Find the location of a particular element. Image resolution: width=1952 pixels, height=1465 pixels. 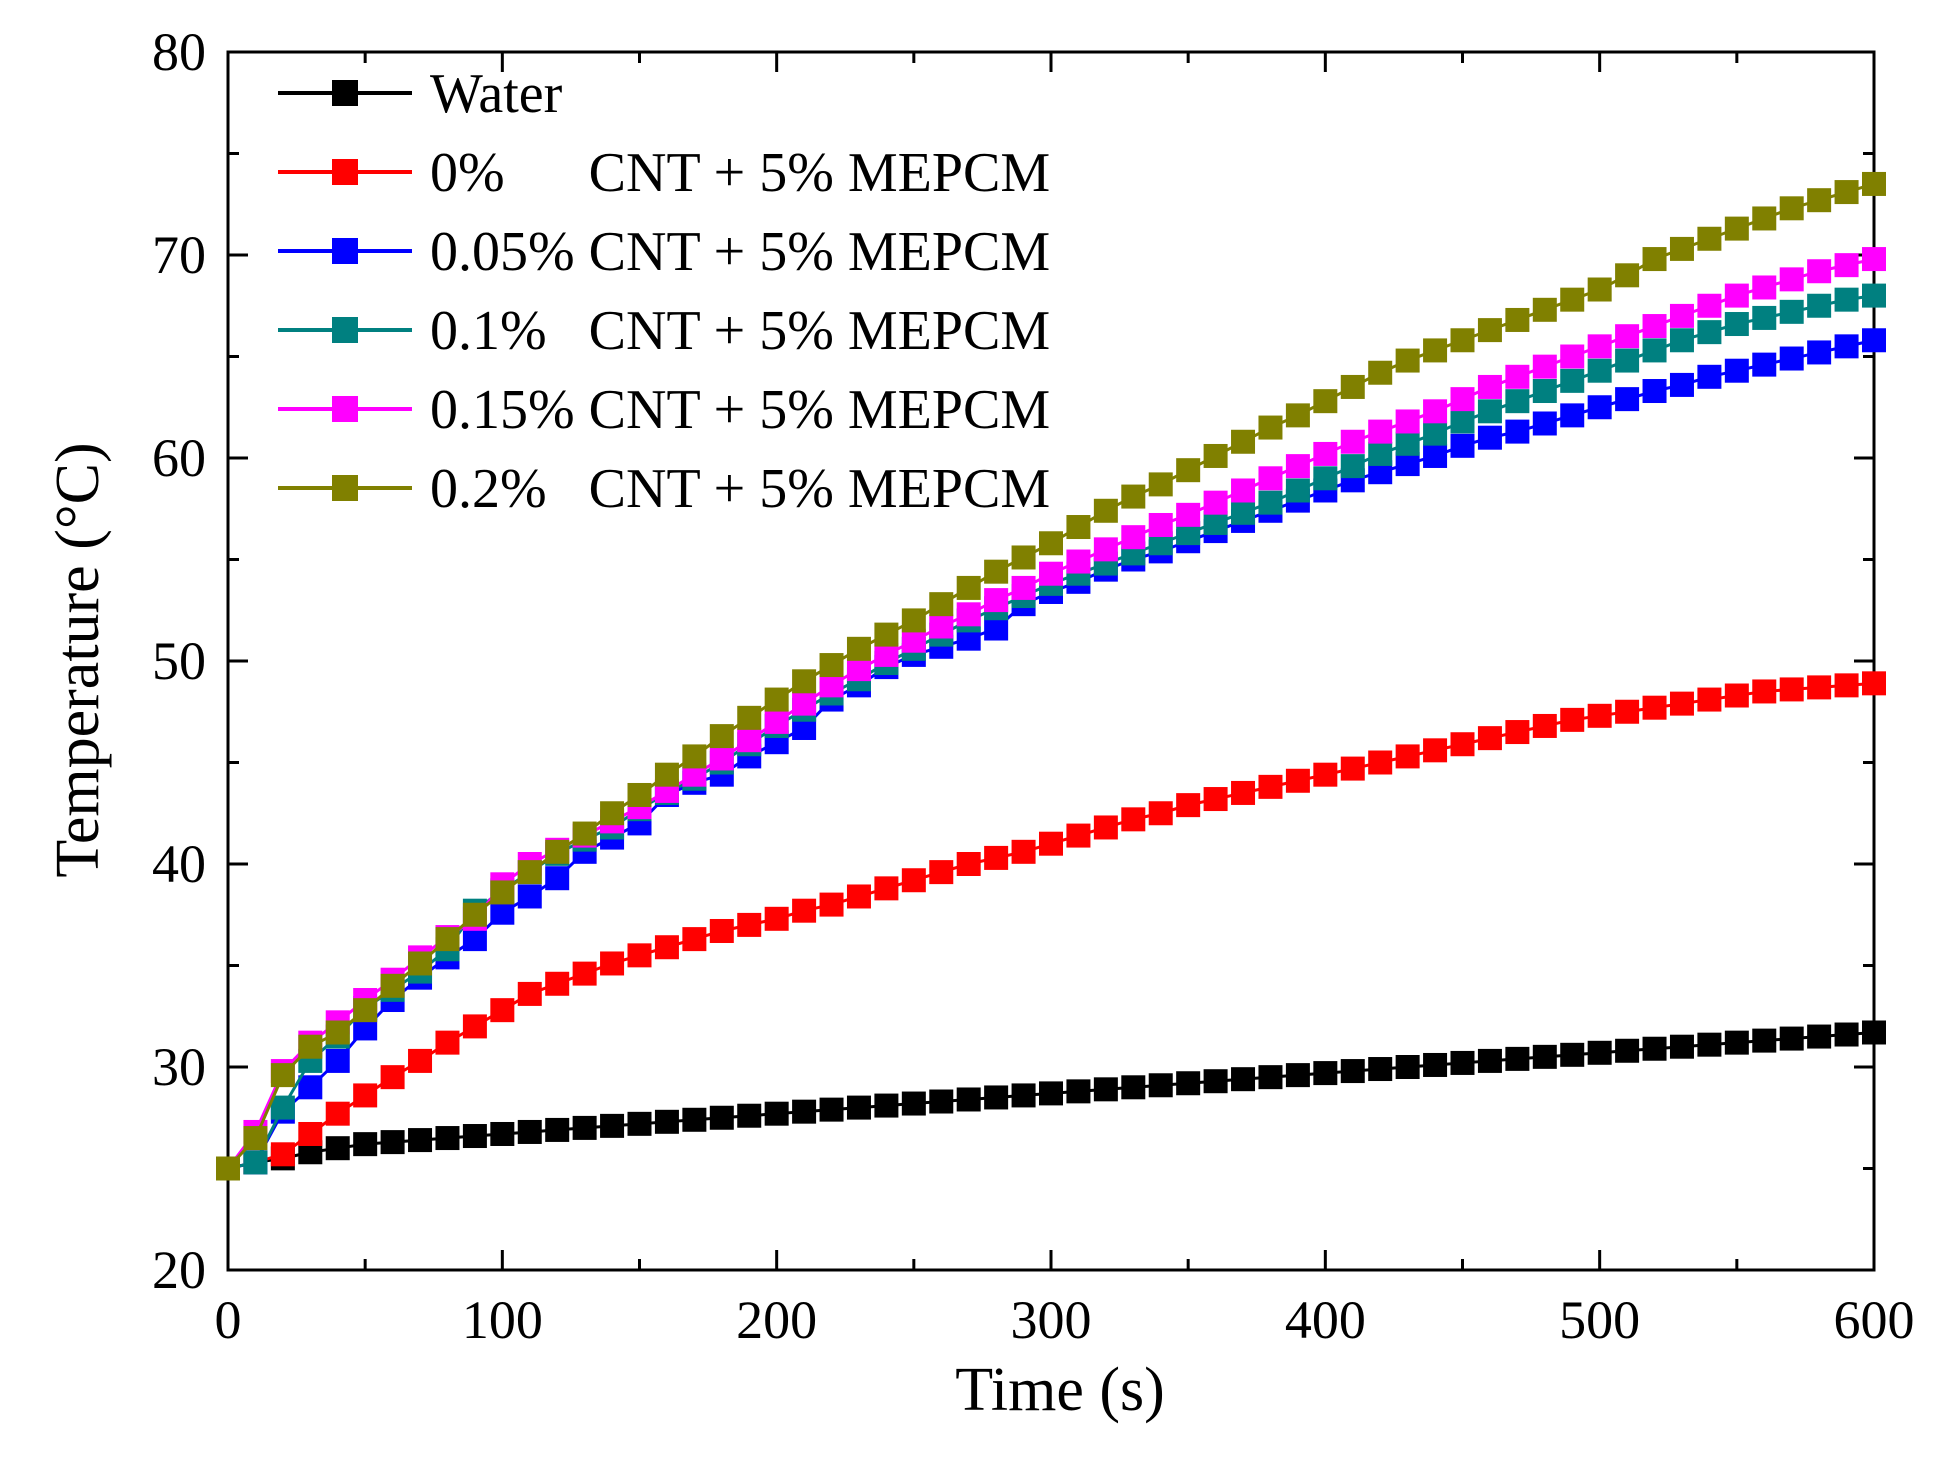

legend-item: 0.1% CNT + 5% MEPCM is located at coordinates (664, 331).